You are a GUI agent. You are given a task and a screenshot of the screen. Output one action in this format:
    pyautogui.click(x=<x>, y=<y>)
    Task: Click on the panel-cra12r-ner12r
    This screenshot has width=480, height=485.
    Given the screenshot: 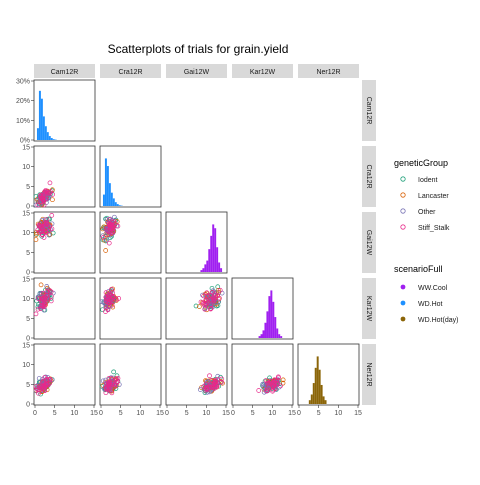 What is the action you would take?
    pyautogui.click(x=130, y=374)
    